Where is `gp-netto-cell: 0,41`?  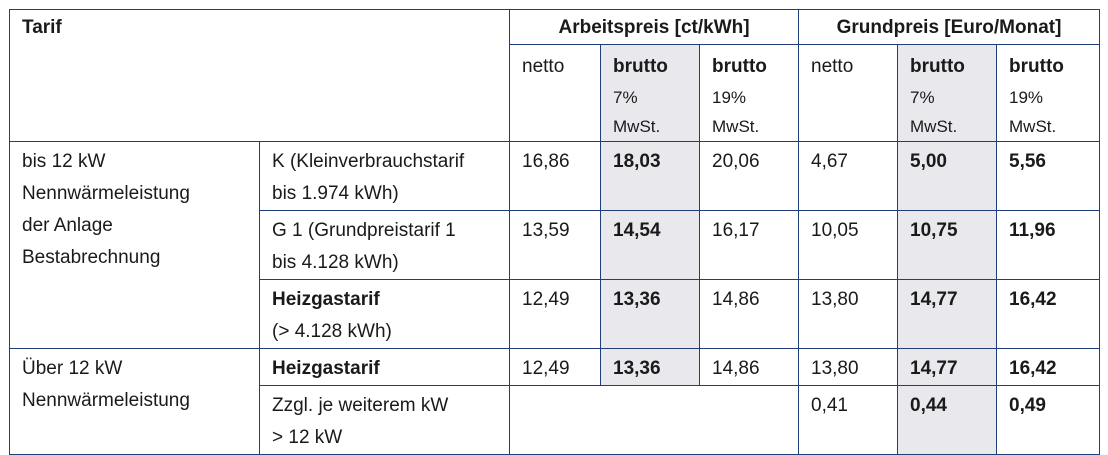 gp-netto-cell: 0,41 is located at coordinates (848, 420).